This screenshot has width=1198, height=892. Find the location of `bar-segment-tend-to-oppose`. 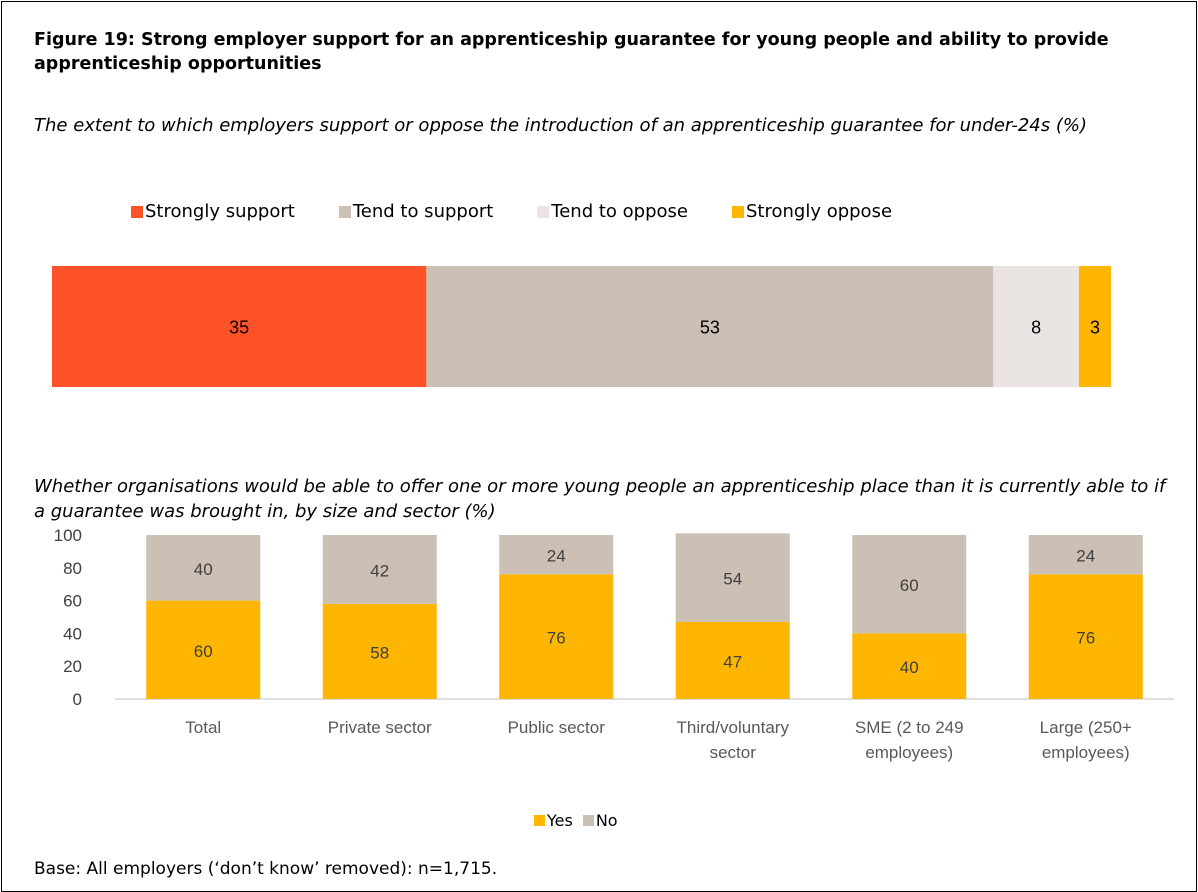

bar-segment-tend-to-oppose is located at coordinates (1036, 326).